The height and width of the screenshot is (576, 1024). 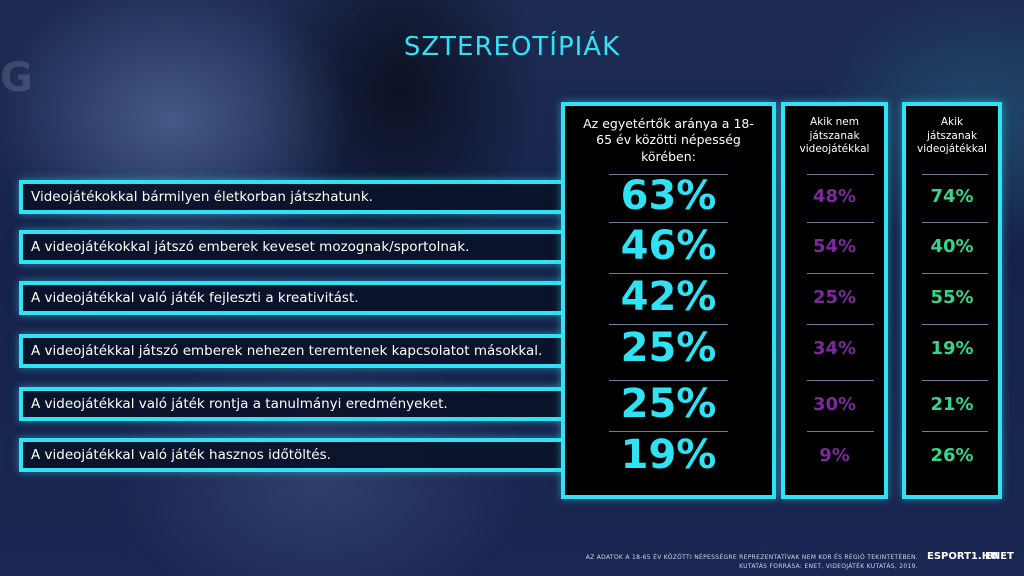 I want to click on value-players: 74%, so click(x=952, y=197).